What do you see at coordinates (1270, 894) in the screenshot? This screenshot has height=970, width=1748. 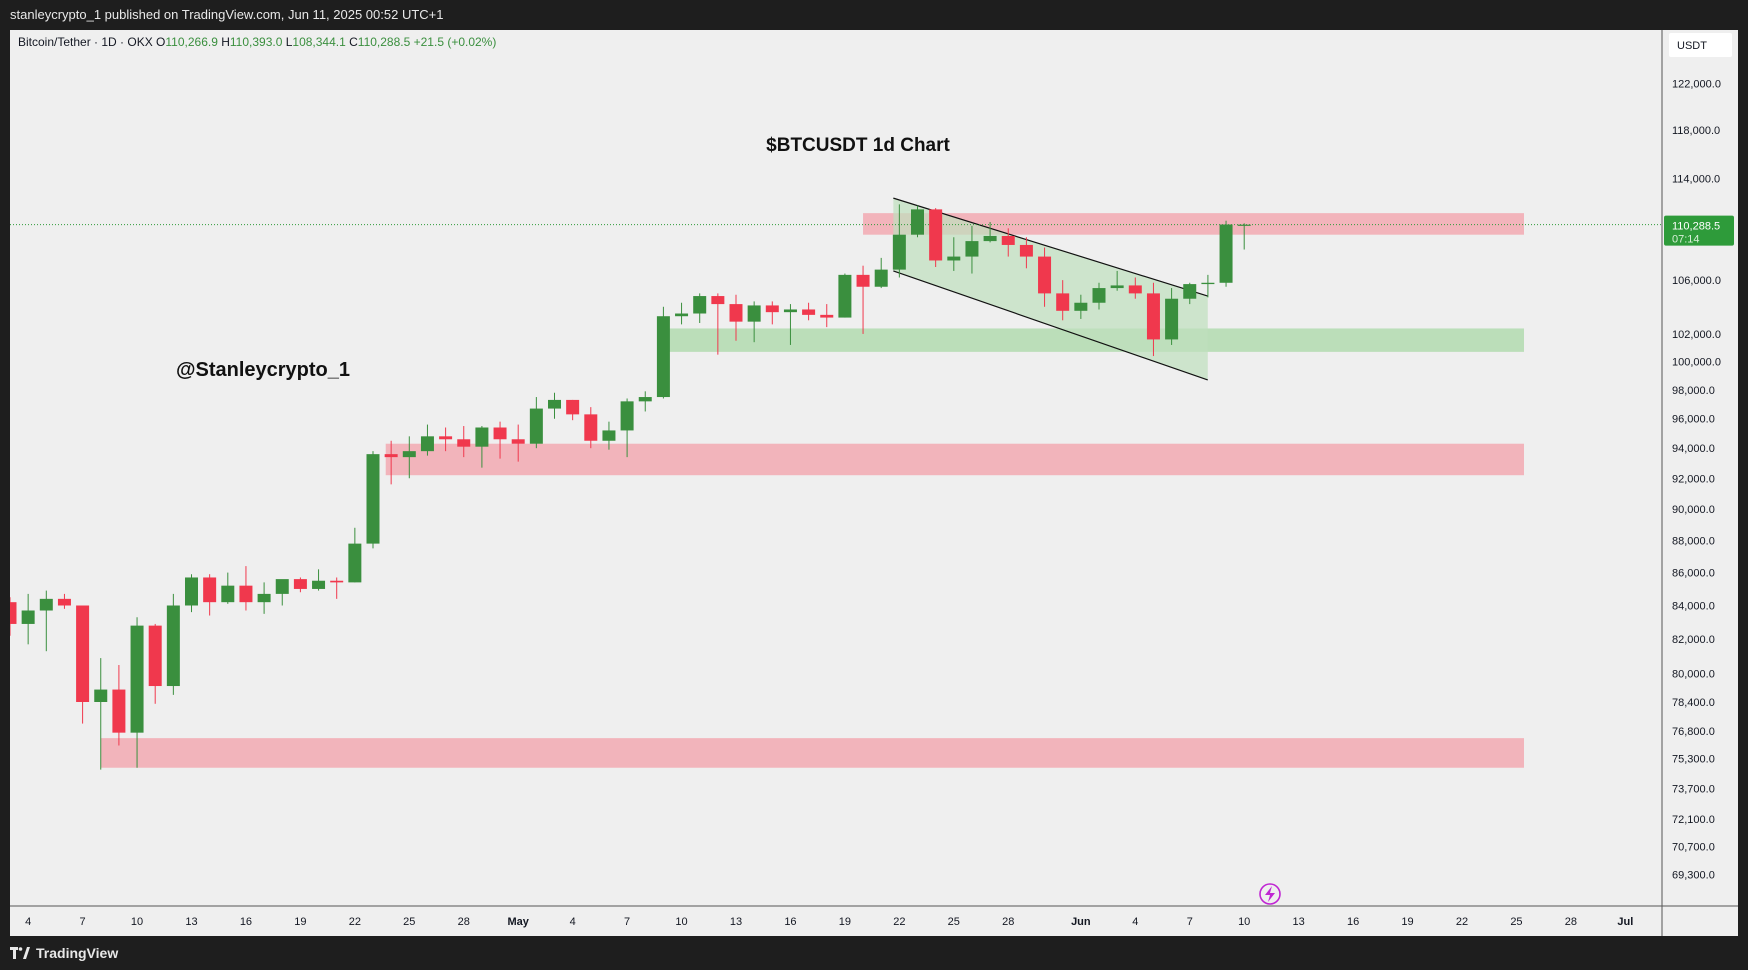 I see `lightning-icon` at bounding box center [1270, 894].